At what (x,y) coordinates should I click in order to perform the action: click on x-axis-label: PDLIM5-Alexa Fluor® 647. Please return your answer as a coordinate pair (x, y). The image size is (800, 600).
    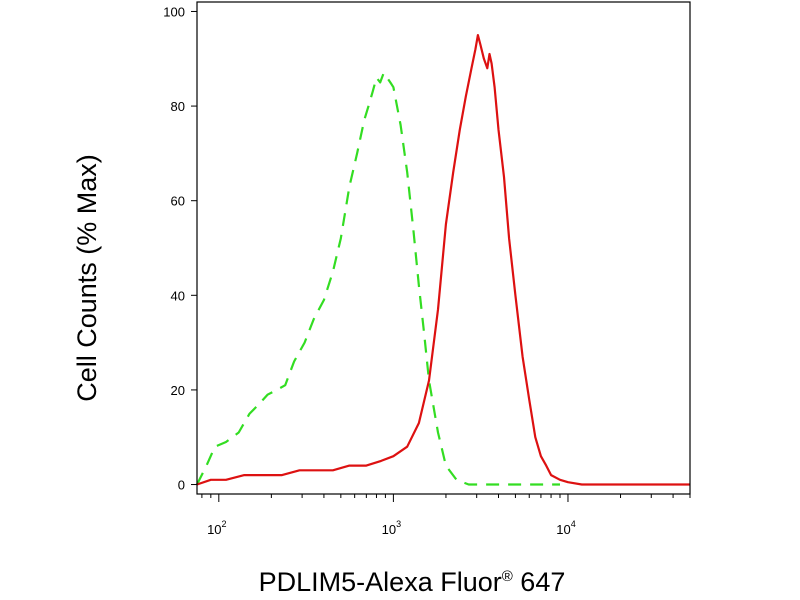
    Looking at the image, I should click on (412, 582).